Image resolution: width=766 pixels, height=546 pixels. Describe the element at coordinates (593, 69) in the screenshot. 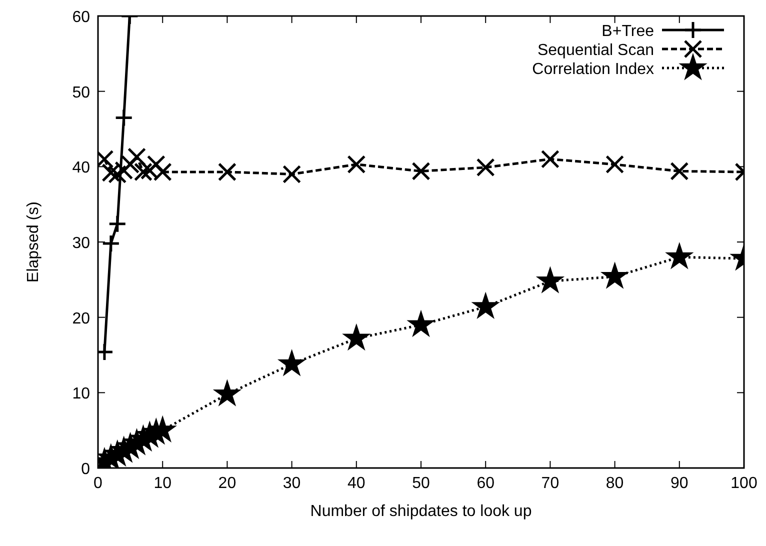

I see `legend-label: Correlation Index` at that location.